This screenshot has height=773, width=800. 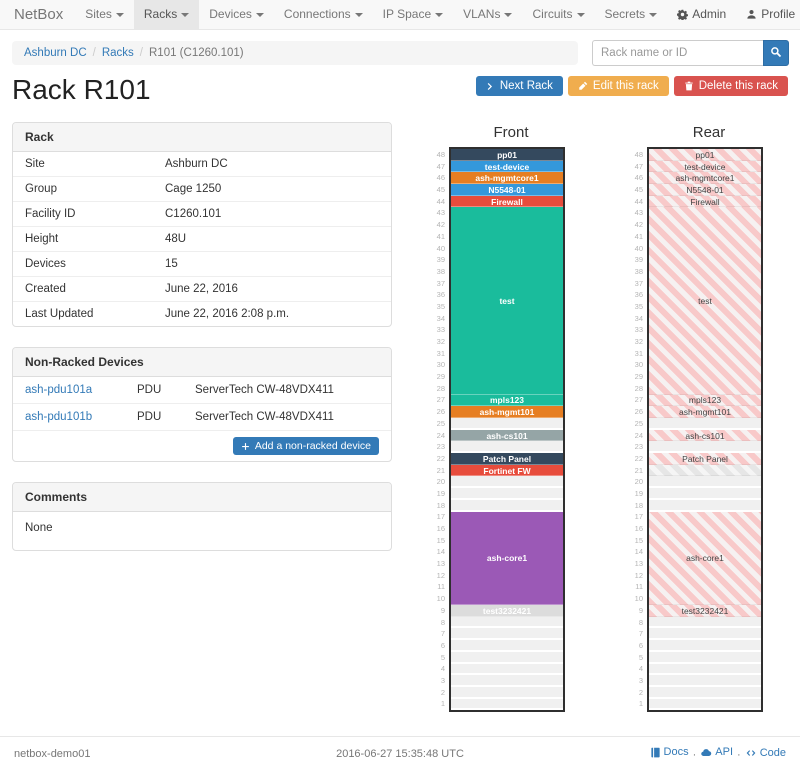 What do you see at coordinates (166, 14) in the screenshot?
I see `nav-item-racks: Racks` at bounding box center [166, 14].